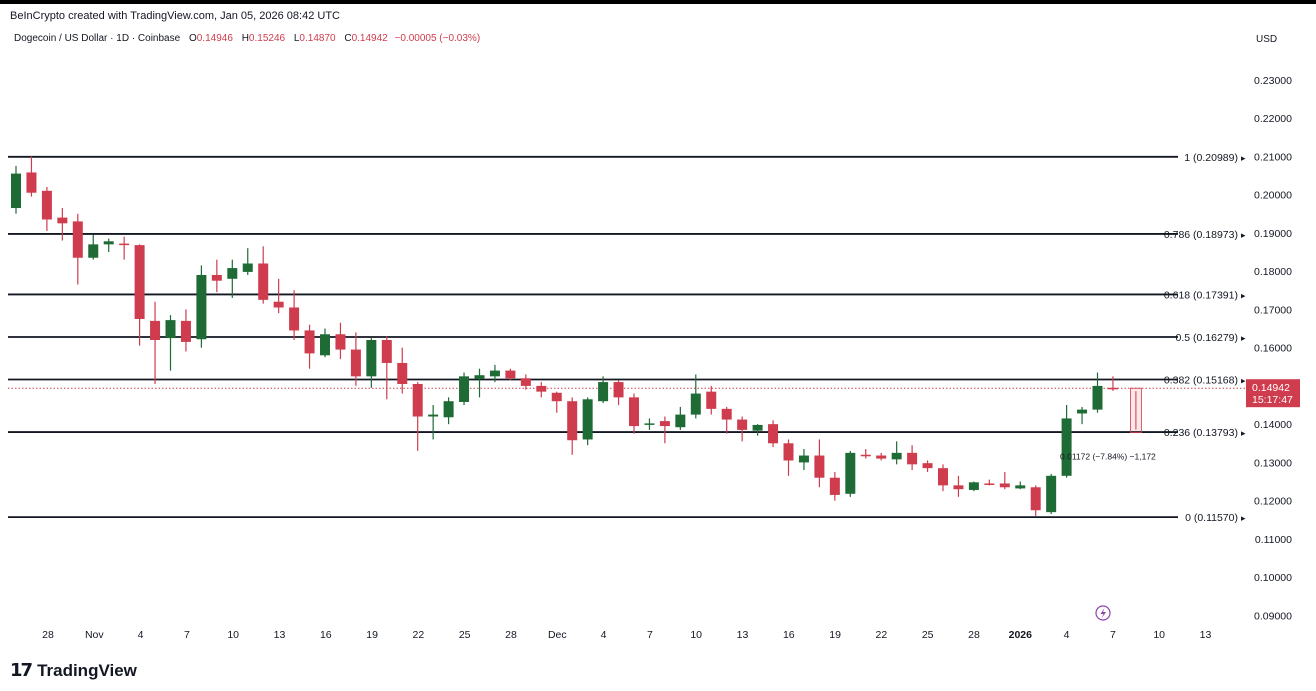  Describe the element at coordinates (1201, 295) in the screenshot. I see `fib-level-label: 0.618 (0.17391)` at that location.